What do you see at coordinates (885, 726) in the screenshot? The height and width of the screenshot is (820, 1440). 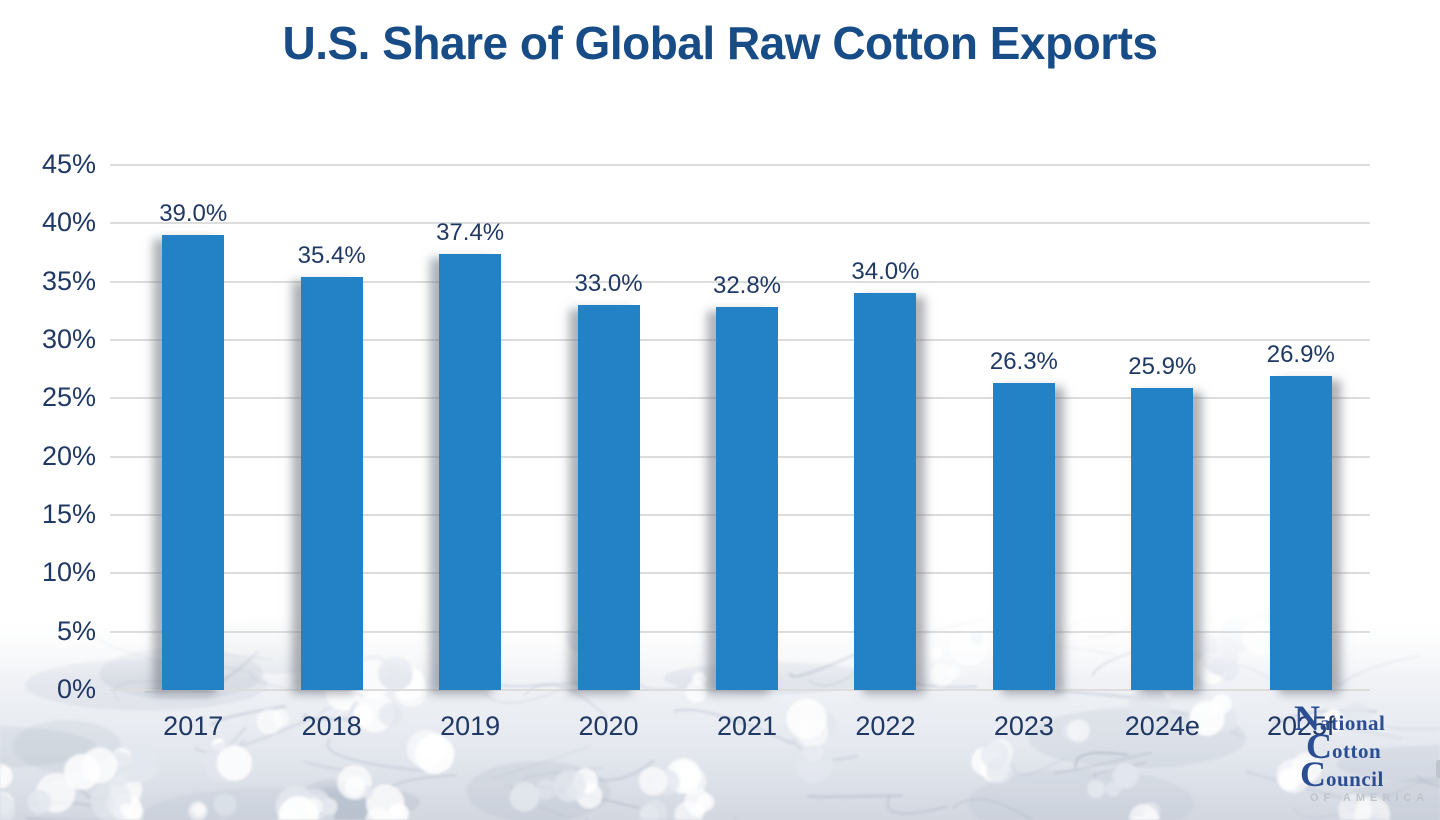 I see `x-axis-tick-label: 2022` at bounding box center [885, 726].